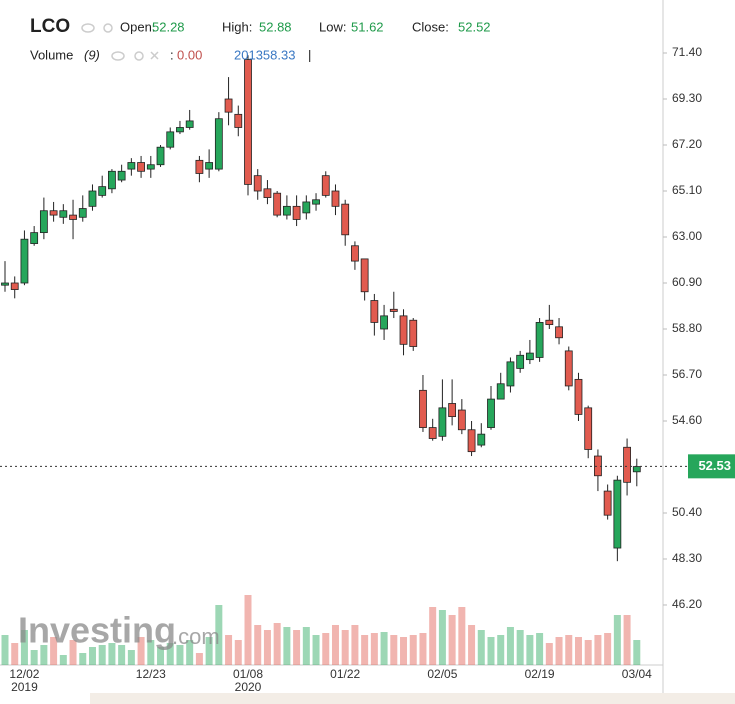 The height and width of the screenshot is (704, 735). What do you see at coordinates (687, 236) in the screenshot?
I see `y-tick-label: 63.00` at bounding box center [687, 236].